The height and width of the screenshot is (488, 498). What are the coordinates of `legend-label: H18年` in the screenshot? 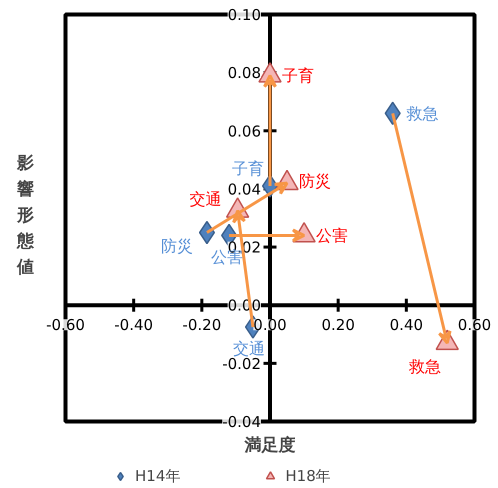 It's located at (308, 476).